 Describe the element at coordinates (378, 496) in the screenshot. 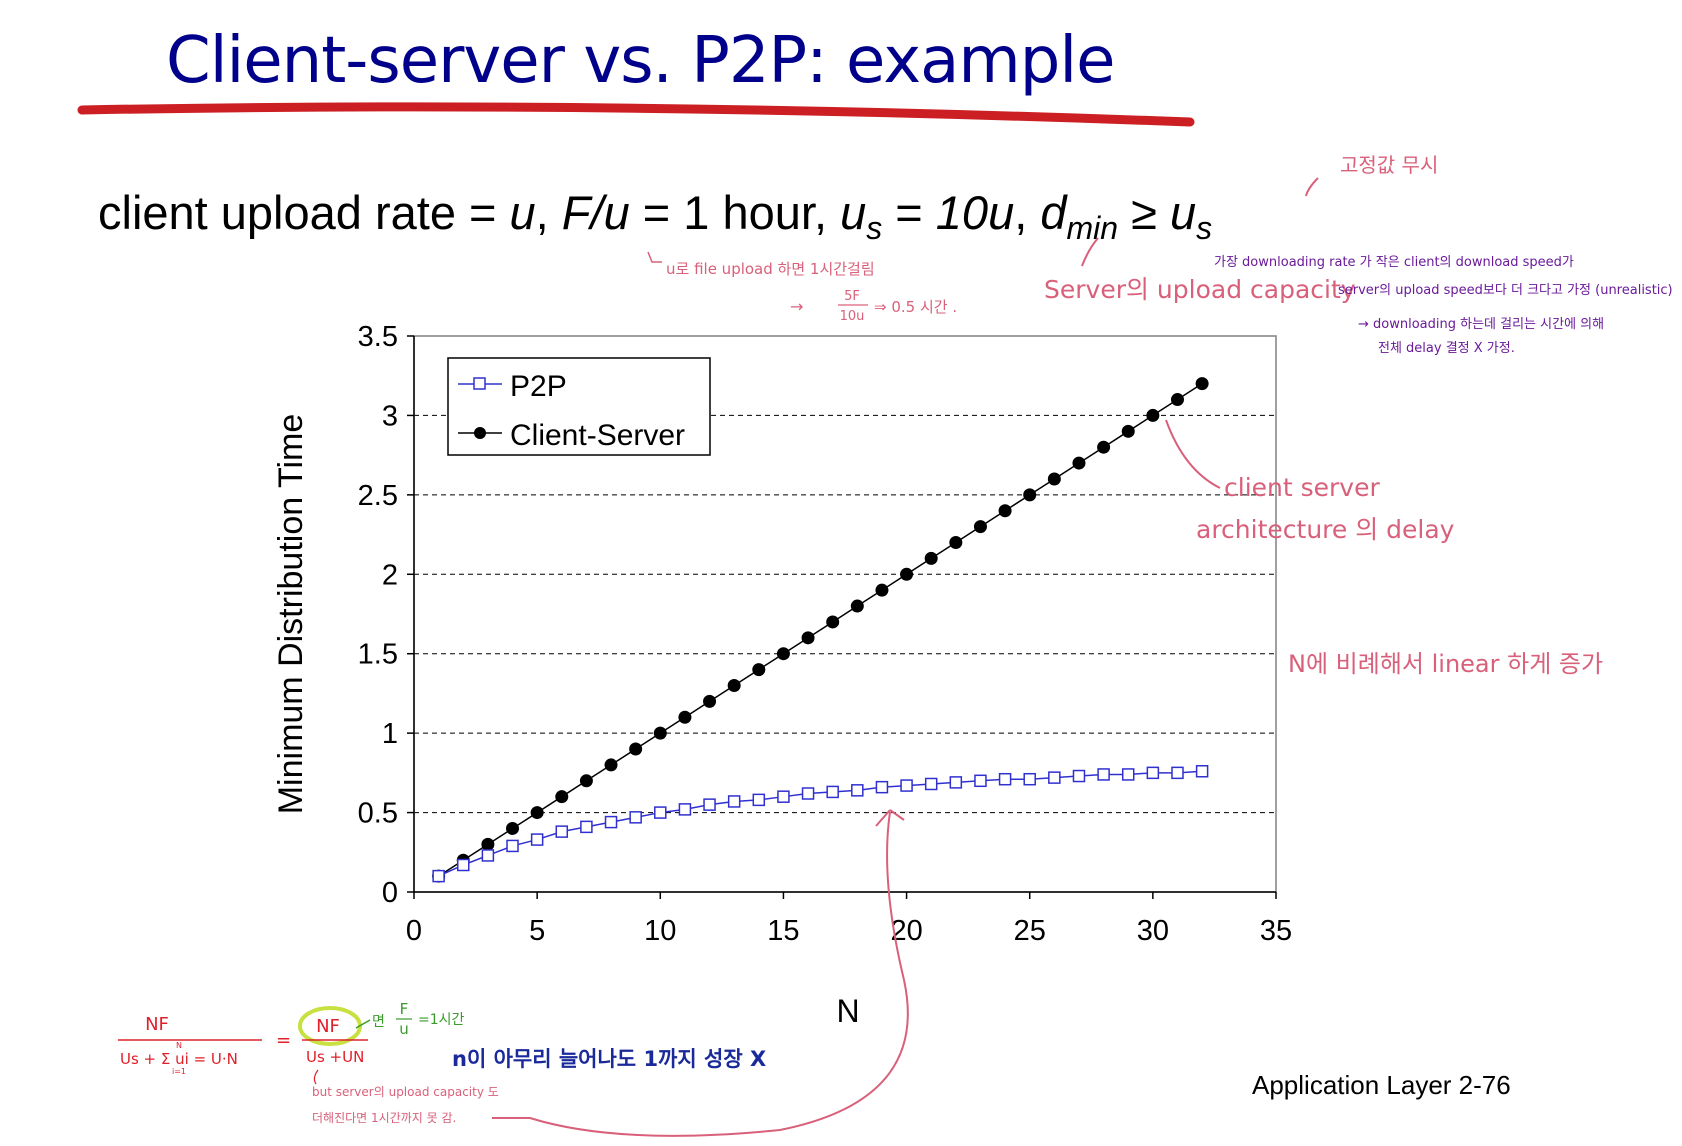

I see `y-tick-label: 2.5` at that location.